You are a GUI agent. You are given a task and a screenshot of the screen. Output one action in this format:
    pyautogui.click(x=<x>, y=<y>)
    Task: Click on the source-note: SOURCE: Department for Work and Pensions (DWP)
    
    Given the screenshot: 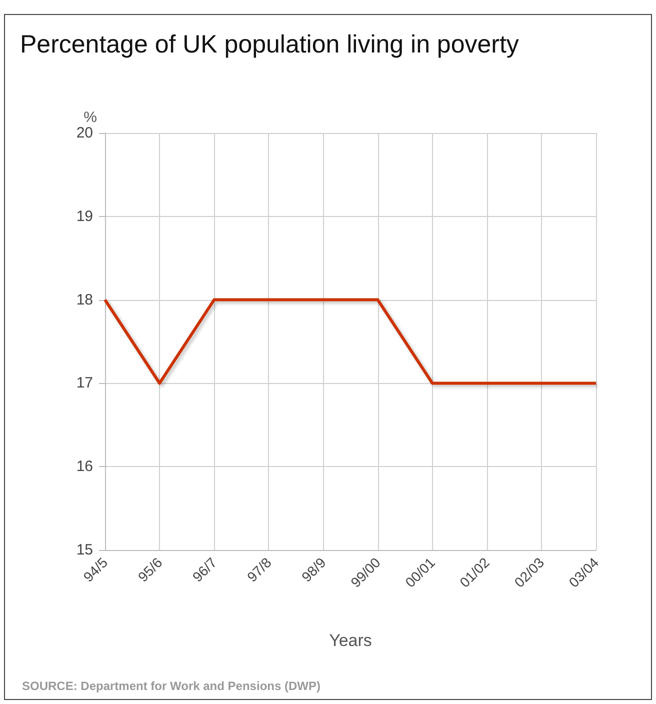 What is the action you would take?
    pyautogui.click(x=171, y=686)
    